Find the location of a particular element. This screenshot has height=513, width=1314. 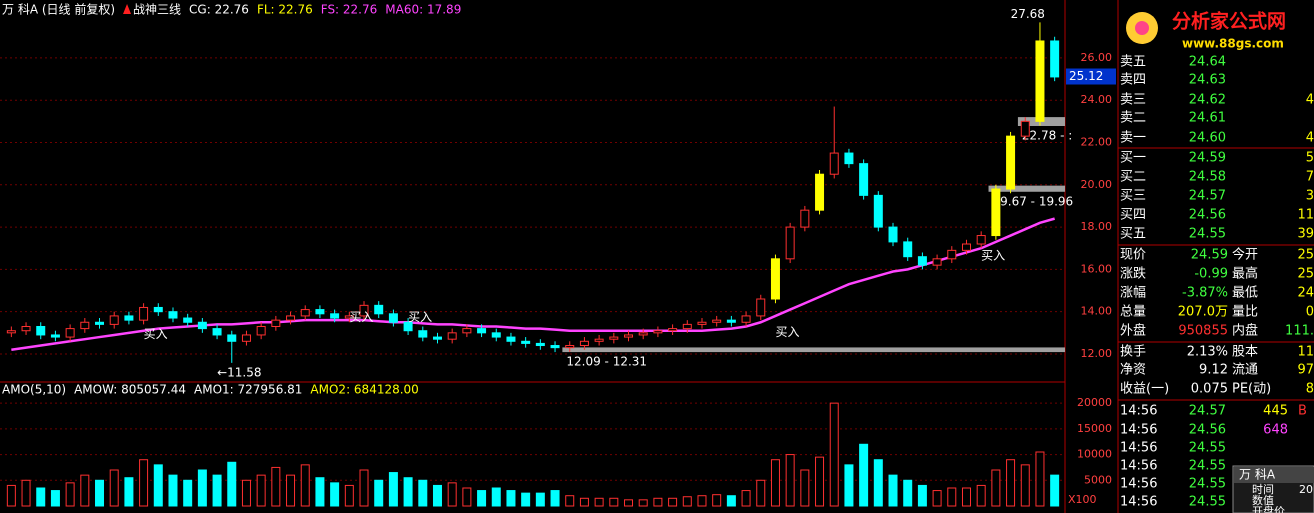

book-label: 卖四 is located at coordinates (1133, 80).